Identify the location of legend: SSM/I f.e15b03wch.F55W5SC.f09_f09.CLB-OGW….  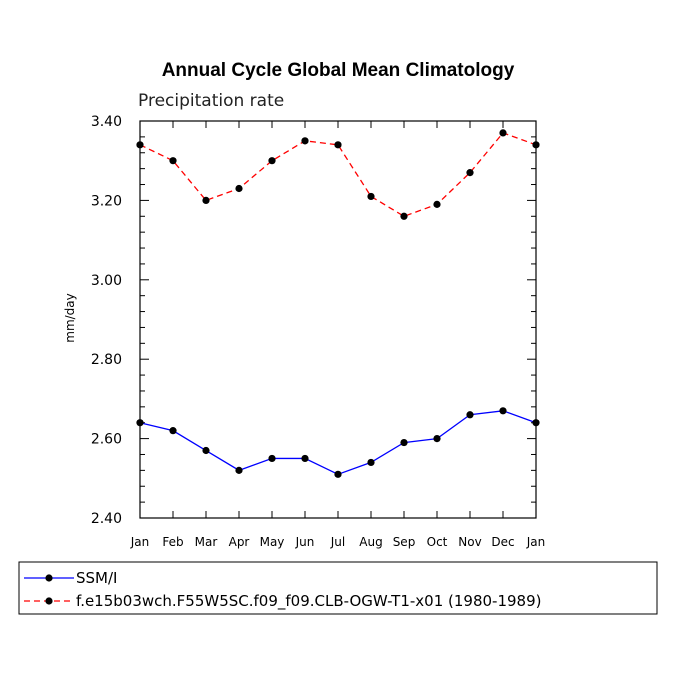
(282, 590).